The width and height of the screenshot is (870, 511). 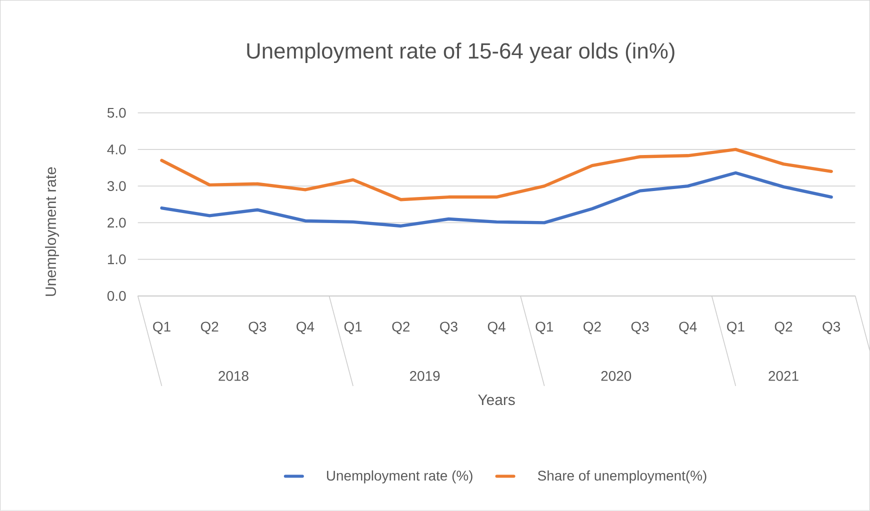 I want to click on y-tick-label: 4.0, so click(x=116, y=149).